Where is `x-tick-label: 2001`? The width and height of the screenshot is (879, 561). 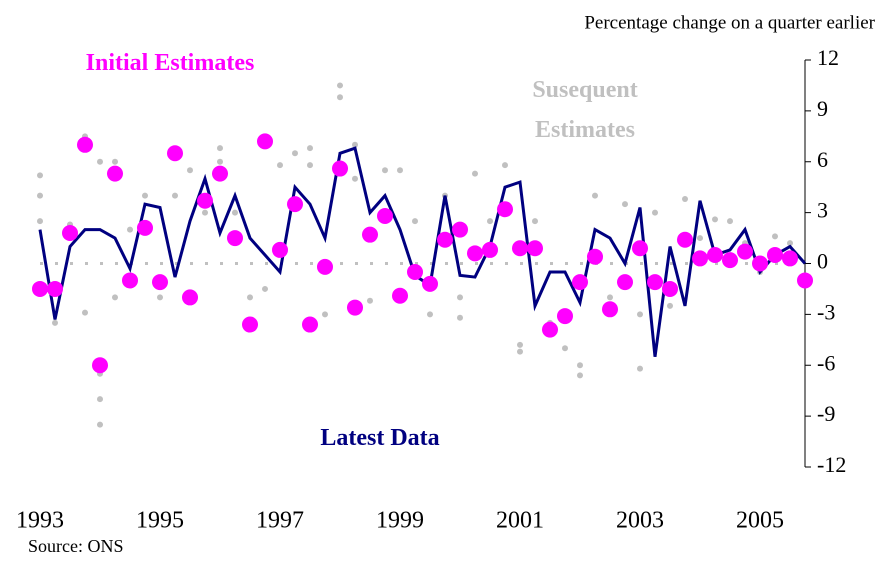
x-tick-label: 2001 is located at coordinates (520, 521).